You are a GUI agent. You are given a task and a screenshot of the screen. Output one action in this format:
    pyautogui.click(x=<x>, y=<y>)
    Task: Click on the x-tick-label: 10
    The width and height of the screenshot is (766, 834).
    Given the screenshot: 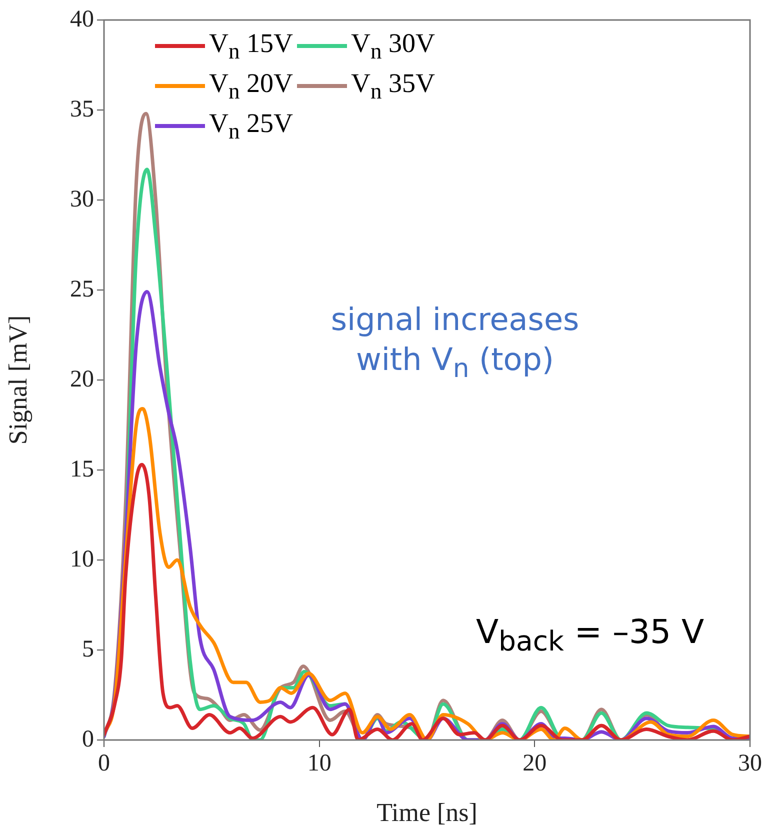 What is the action you would take?
    pyautogui.click(x=319, y=763)
    